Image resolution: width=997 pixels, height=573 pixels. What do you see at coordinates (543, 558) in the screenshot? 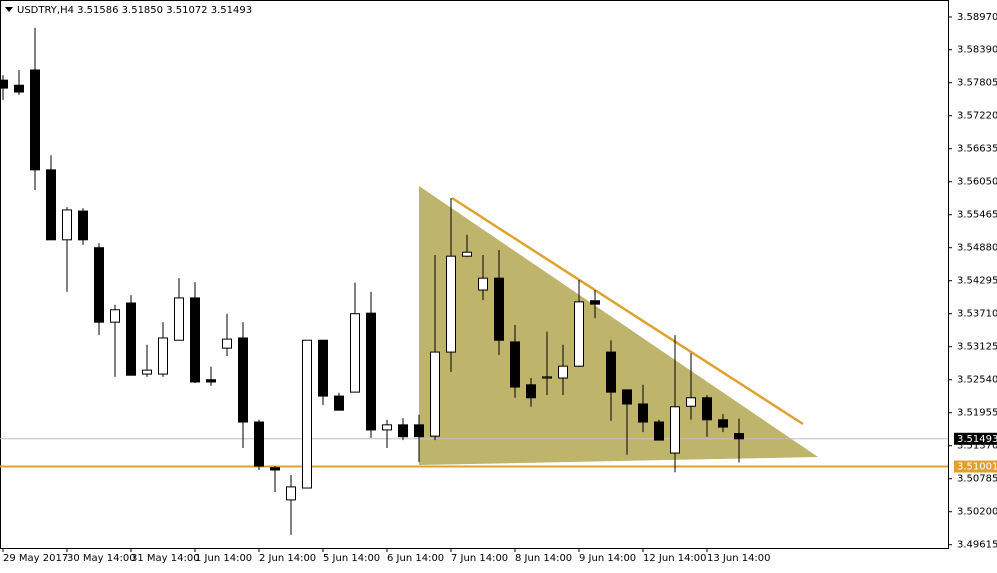
I see `x-tick-label: 8 Jun 14:00` at bounding box center [543, 558].